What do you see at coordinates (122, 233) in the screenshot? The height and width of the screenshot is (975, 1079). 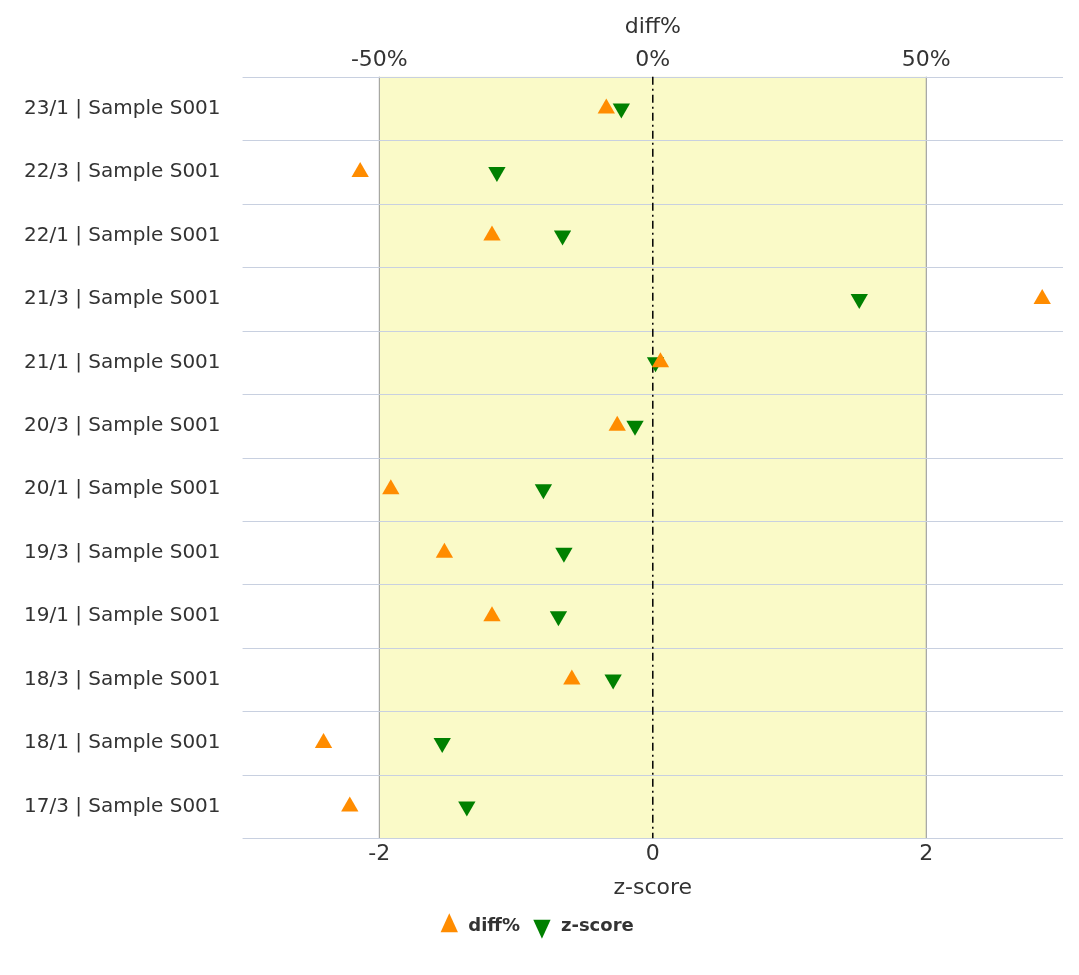 I see `y-tick-label: 22/1 | Sample S001` at bounding box center [122, 233].